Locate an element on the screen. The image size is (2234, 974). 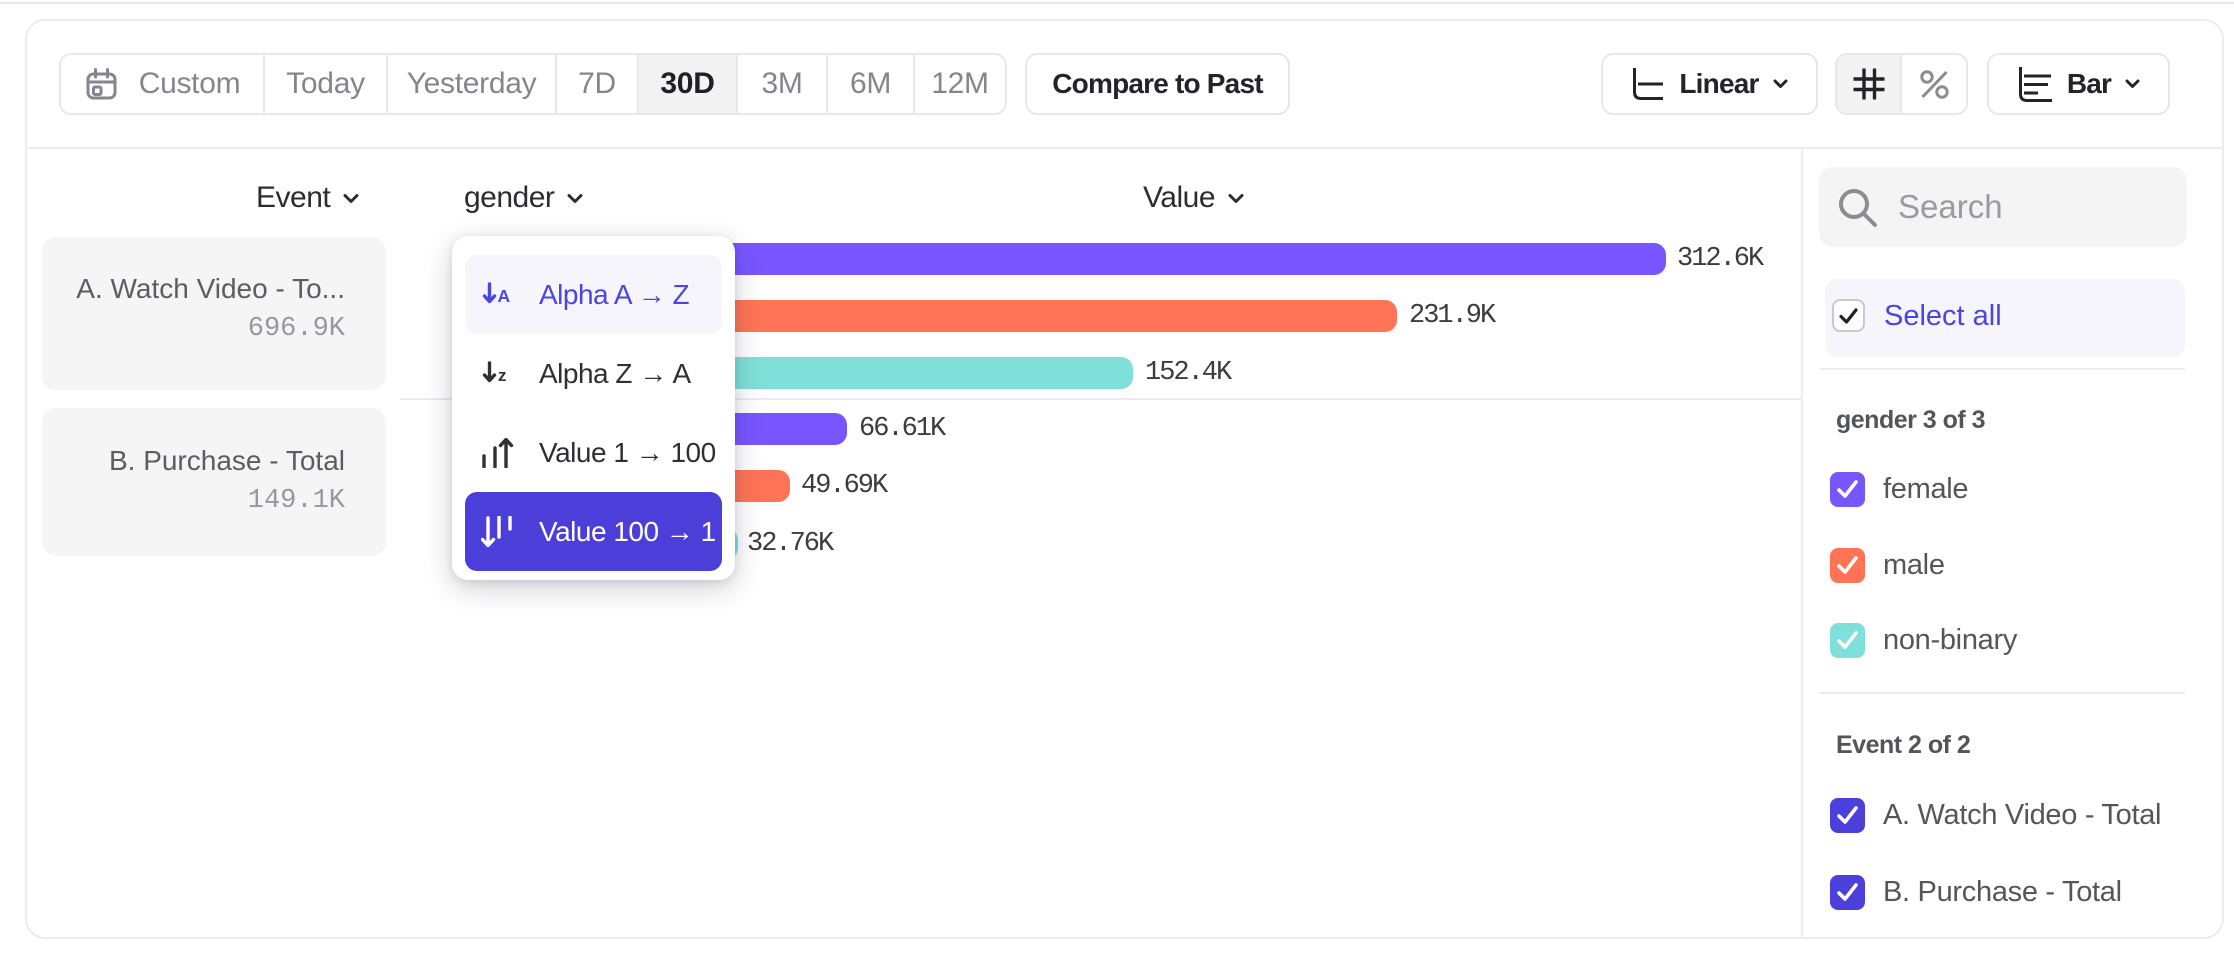
svg-text: A is located at coordinates (504, 296).